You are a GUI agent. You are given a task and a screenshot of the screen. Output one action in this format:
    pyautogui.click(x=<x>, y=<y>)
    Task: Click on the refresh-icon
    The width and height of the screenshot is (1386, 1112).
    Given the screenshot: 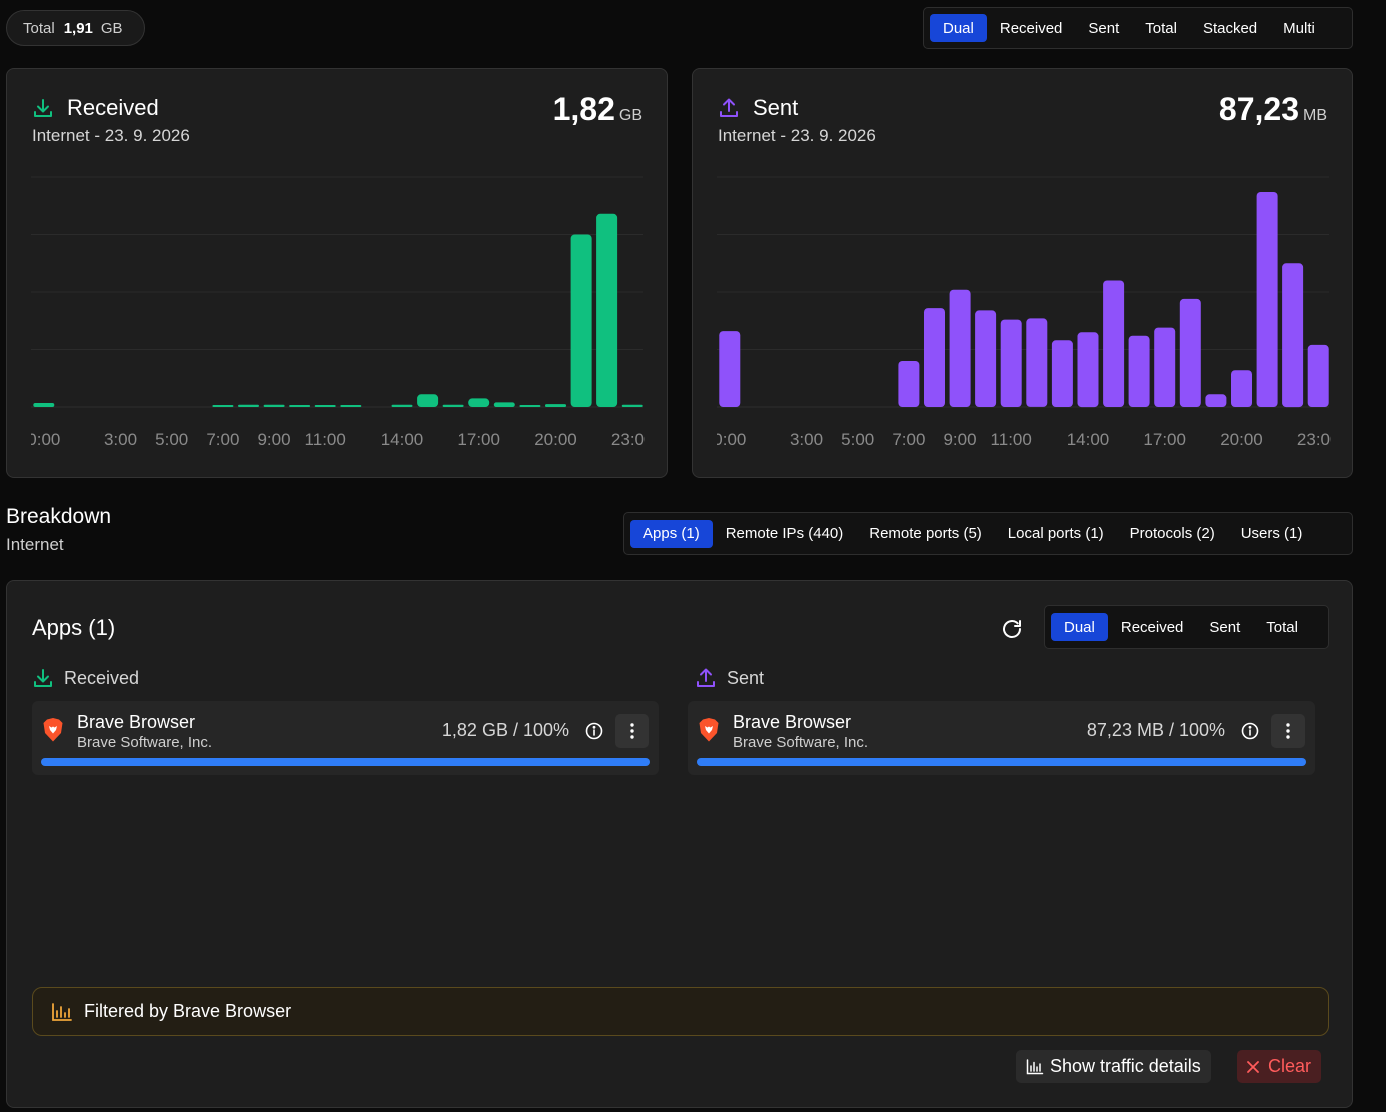 What is the action you would take?
    pyautogui.click(x=1012, y=629)
    